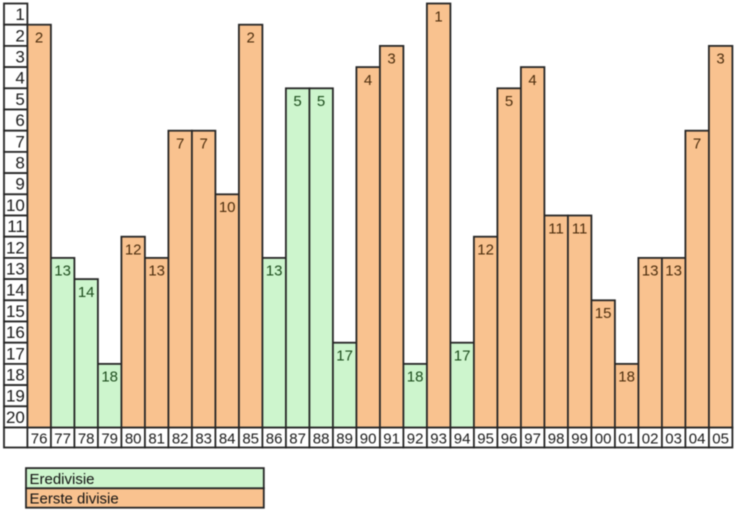 The image size is (736, 517). What do you see at coordinates (626, 439) in the screenshot?
I see `svg-text: 01` at bounding box center [626, 439].